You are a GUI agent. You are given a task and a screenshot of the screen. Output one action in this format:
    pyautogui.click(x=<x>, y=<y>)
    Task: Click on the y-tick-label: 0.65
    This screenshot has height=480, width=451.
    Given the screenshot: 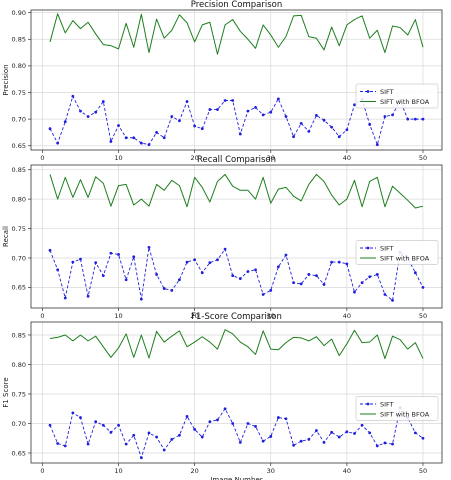 What is the action you would take?
    pyautogui.click(x=19, y=146)
    